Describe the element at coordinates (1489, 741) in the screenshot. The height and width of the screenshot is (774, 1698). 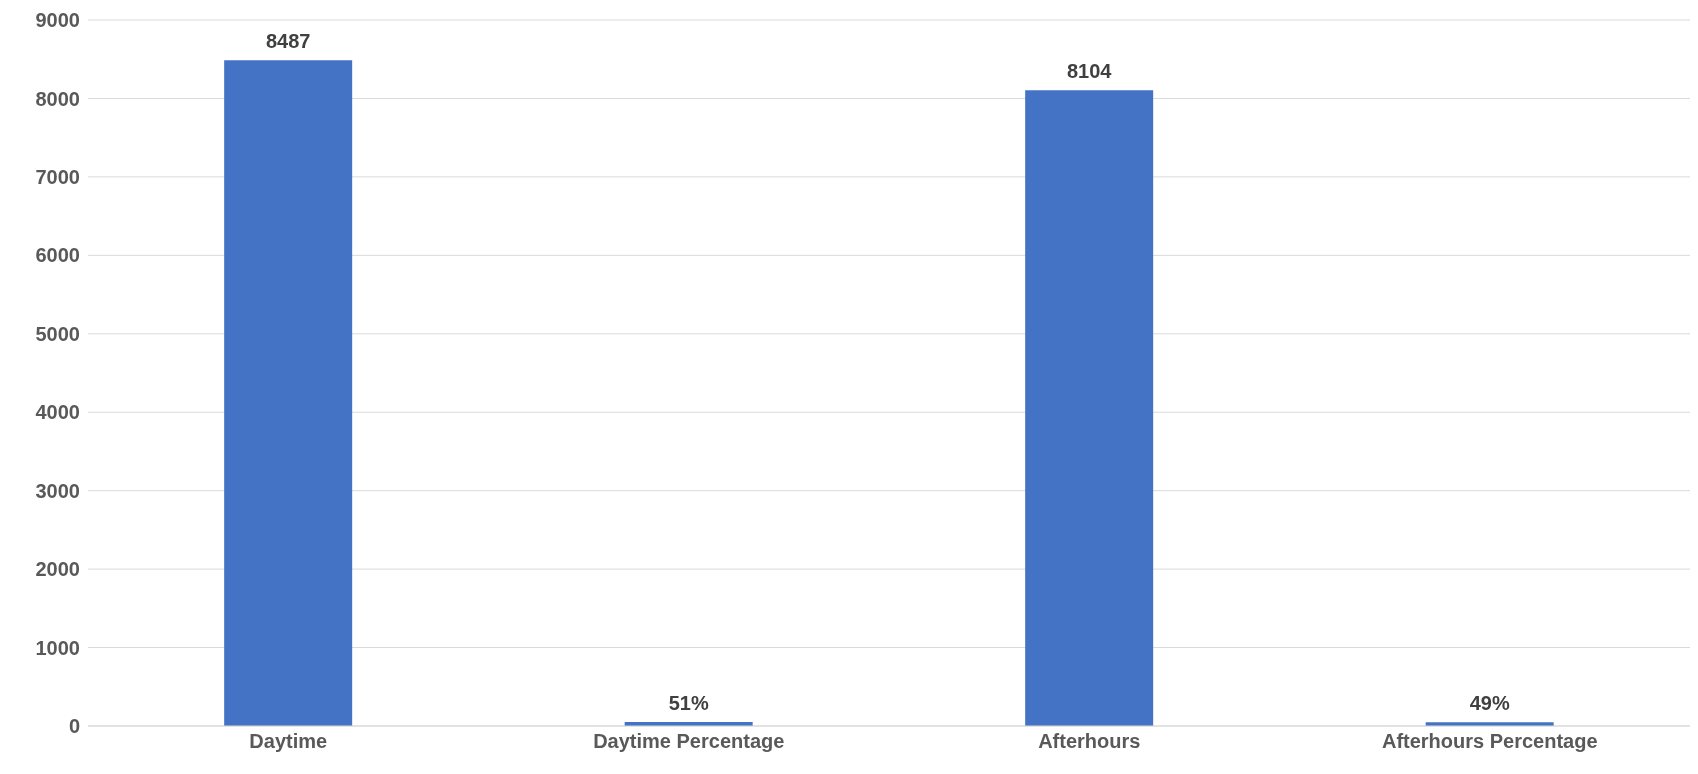
I see `x-tick-label: Afterhours Percentage` at that location.